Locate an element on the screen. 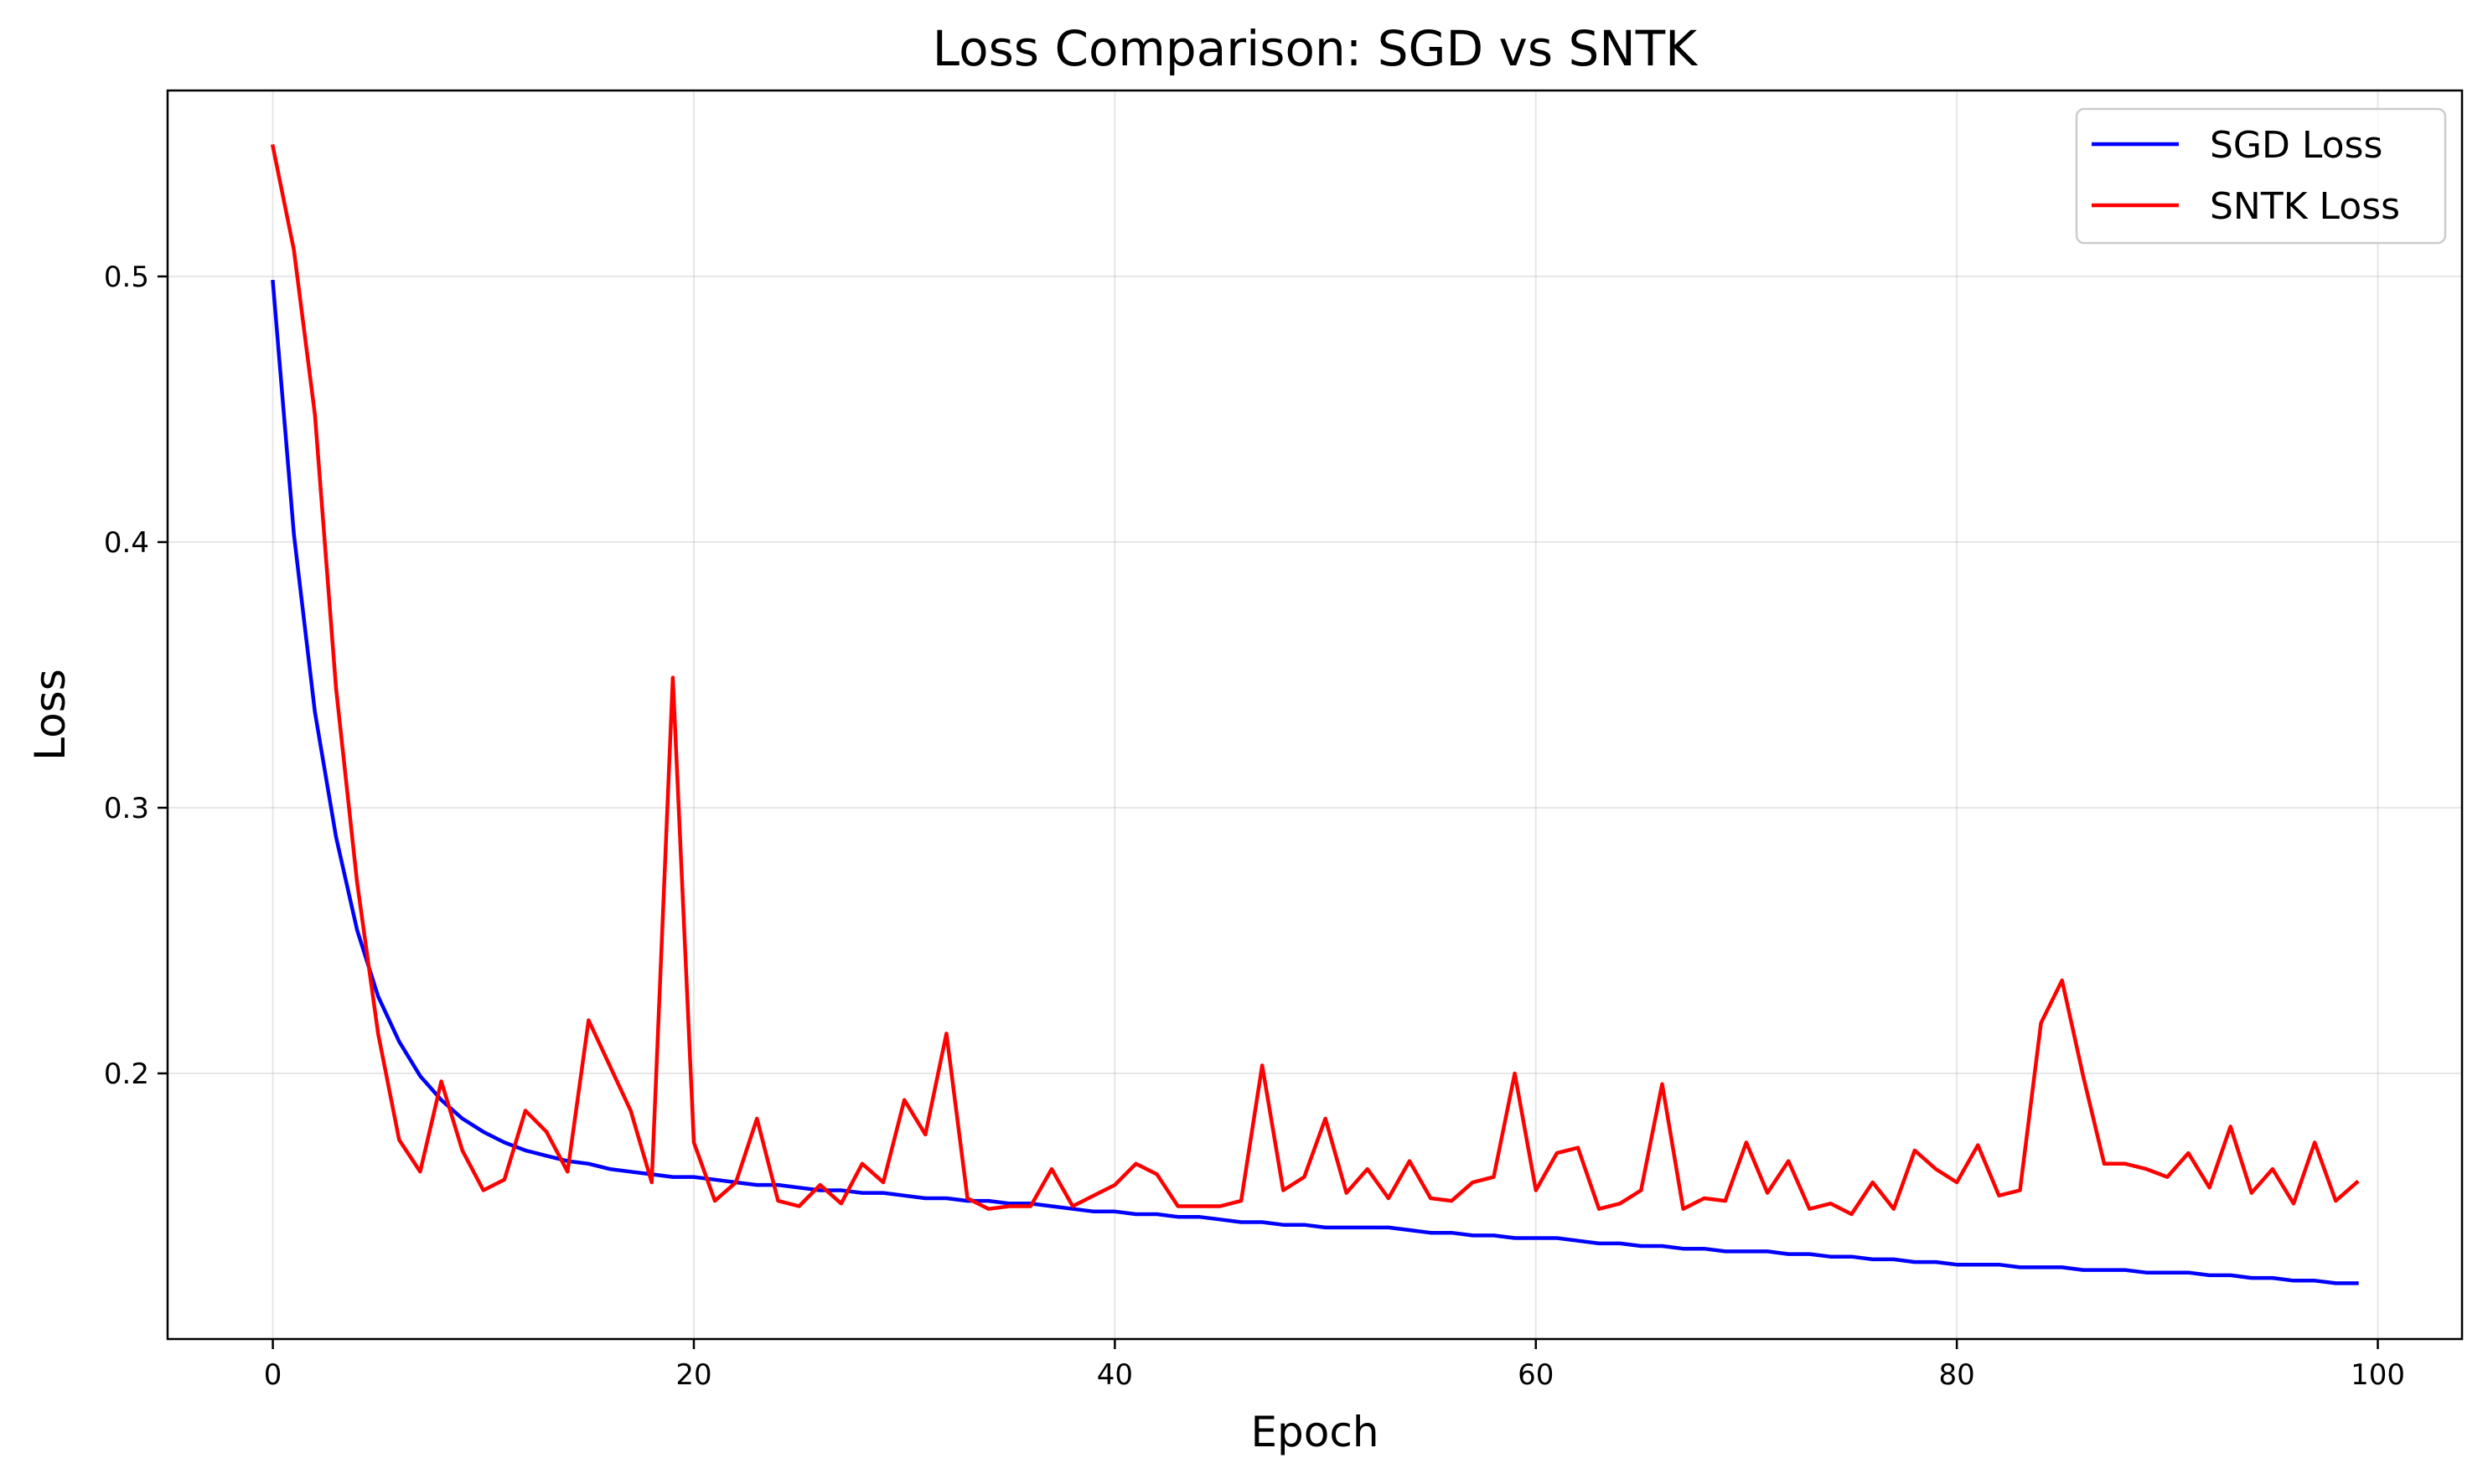 This screenshot has height=1484, width=2488. x-tick-label: 20 is located at coordinates (693, 1375).